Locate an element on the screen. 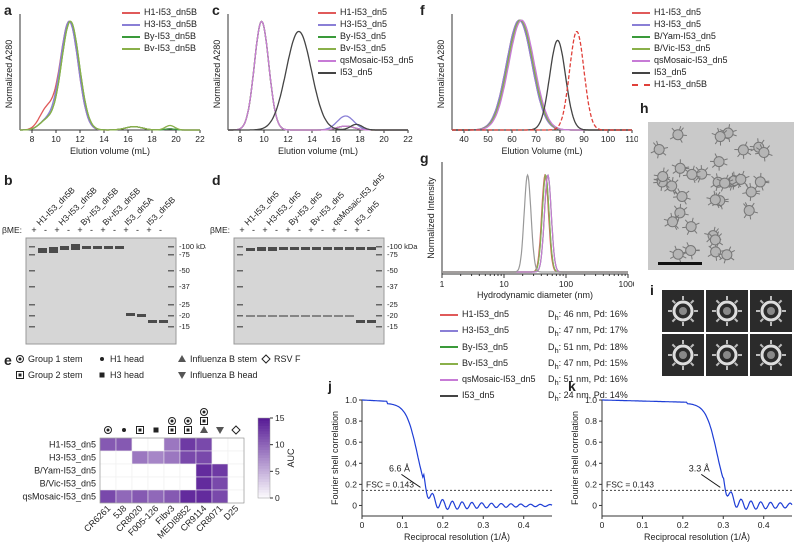  x-axis-label: Hydrodynamic diameter (nm) is located at coordinates (535, 295).